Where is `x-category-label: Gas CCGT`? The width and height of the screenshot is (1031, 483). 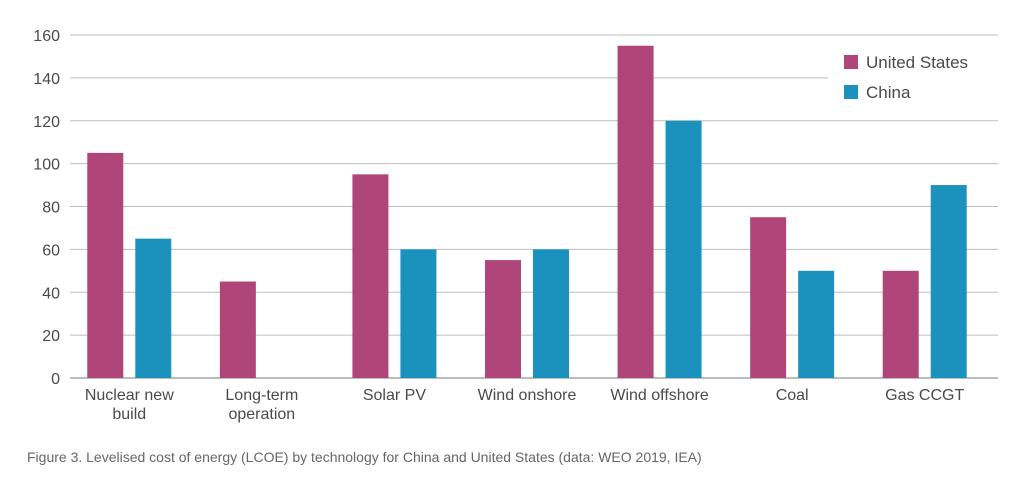 x-category-label: Gas CCGT is located at coordinates (924, 395).